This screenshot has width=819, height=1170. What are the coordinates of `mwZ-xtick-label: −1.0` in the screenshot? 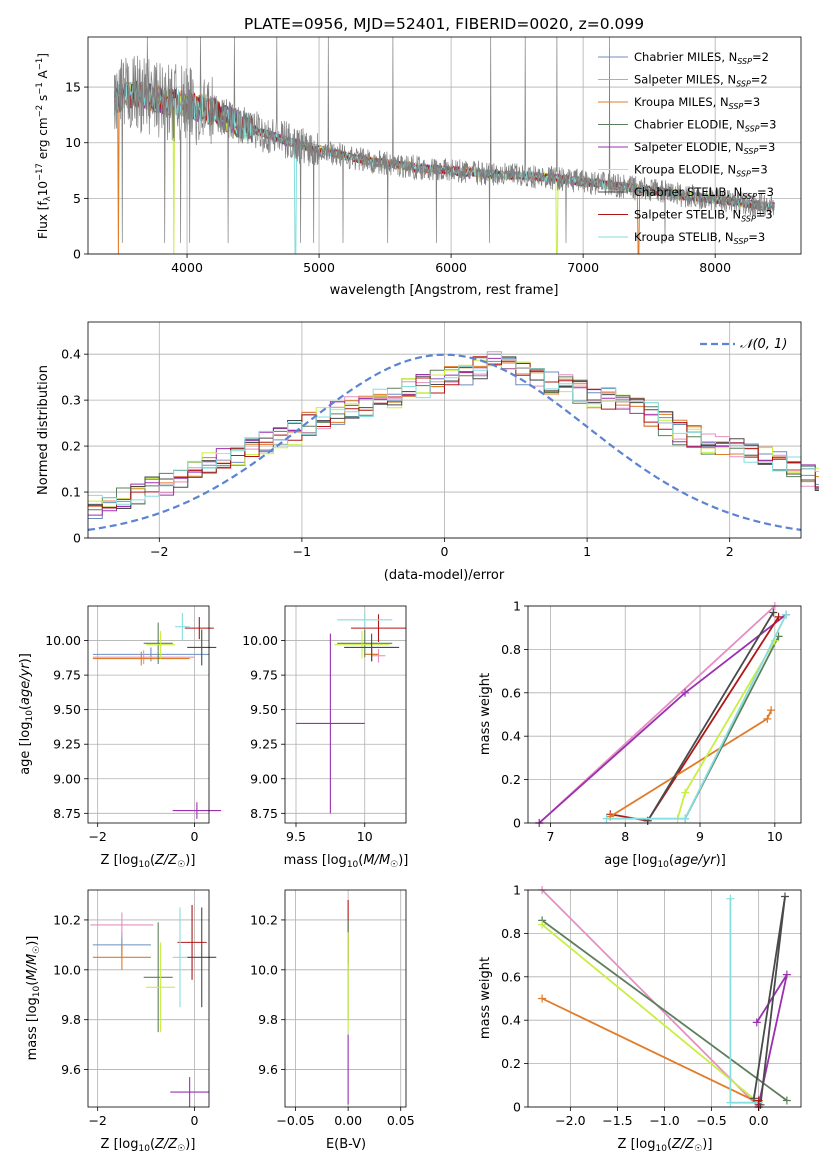 It's located at (664, 1120).